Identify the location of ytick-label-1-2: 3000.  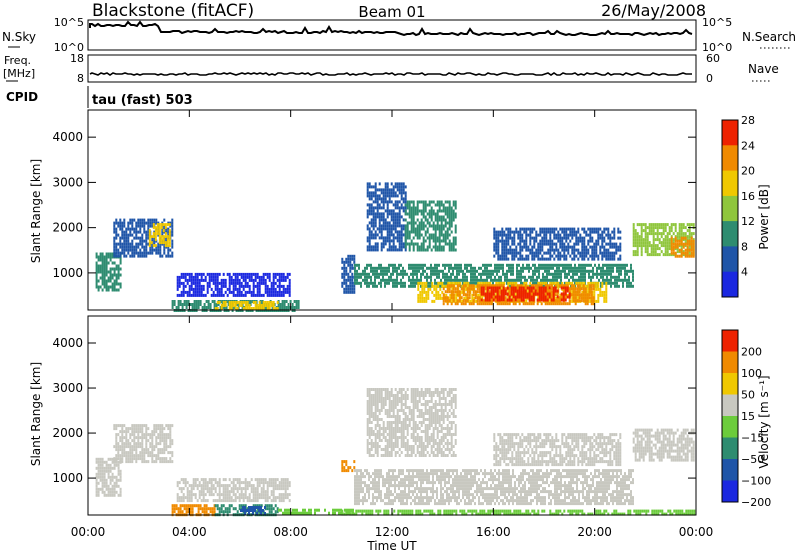
(67, 388).